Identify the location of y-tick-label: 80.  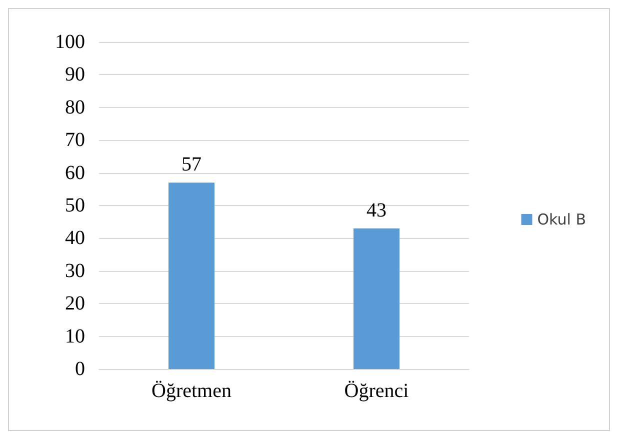
(75, 107).